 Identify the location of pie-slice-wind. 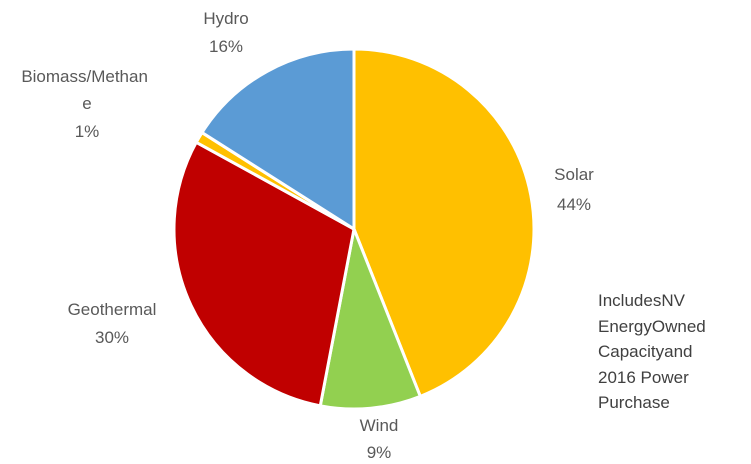
(370, 319).